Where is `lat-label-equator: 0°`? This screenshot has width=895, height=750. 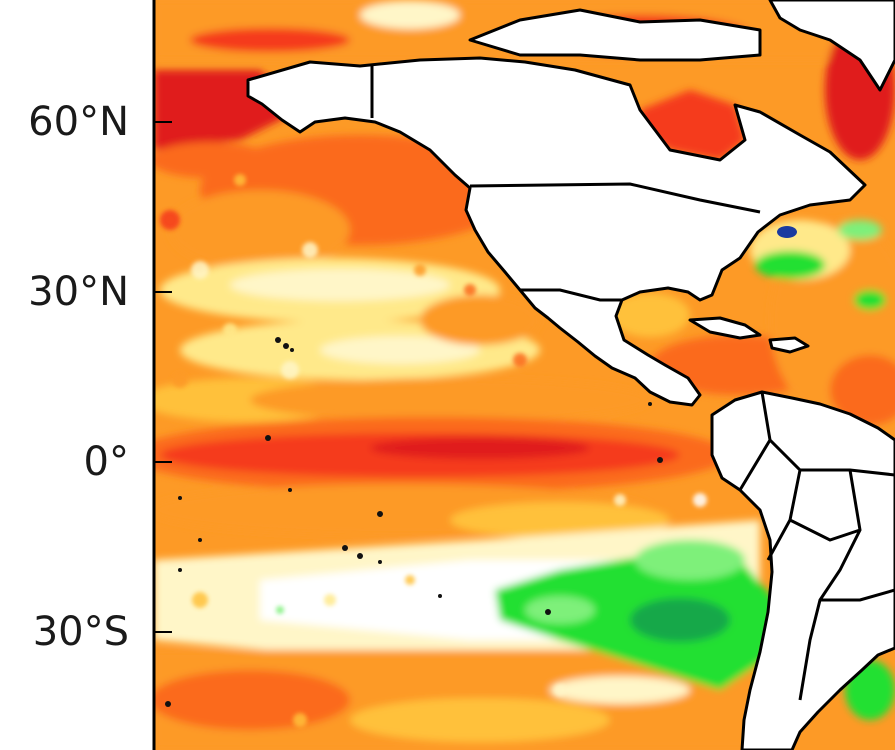 lat-label-equator: 0° is located at coordinates (106, 462).